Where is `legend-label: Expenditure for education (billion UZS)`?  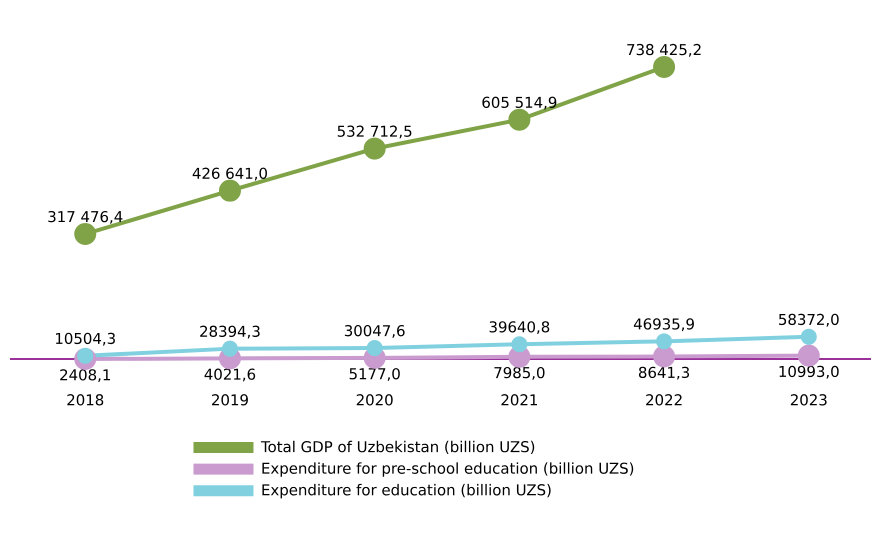 legend-label: Expenditure for education (billion UZS) is located at coordinates (406, 491).